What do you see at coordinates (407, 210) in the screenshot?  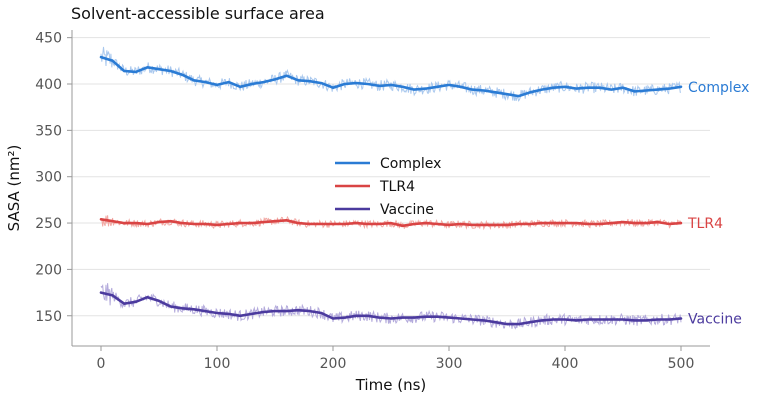 I see `legend-label-vaccine: Vaccine` at bounding box center [407, 210].